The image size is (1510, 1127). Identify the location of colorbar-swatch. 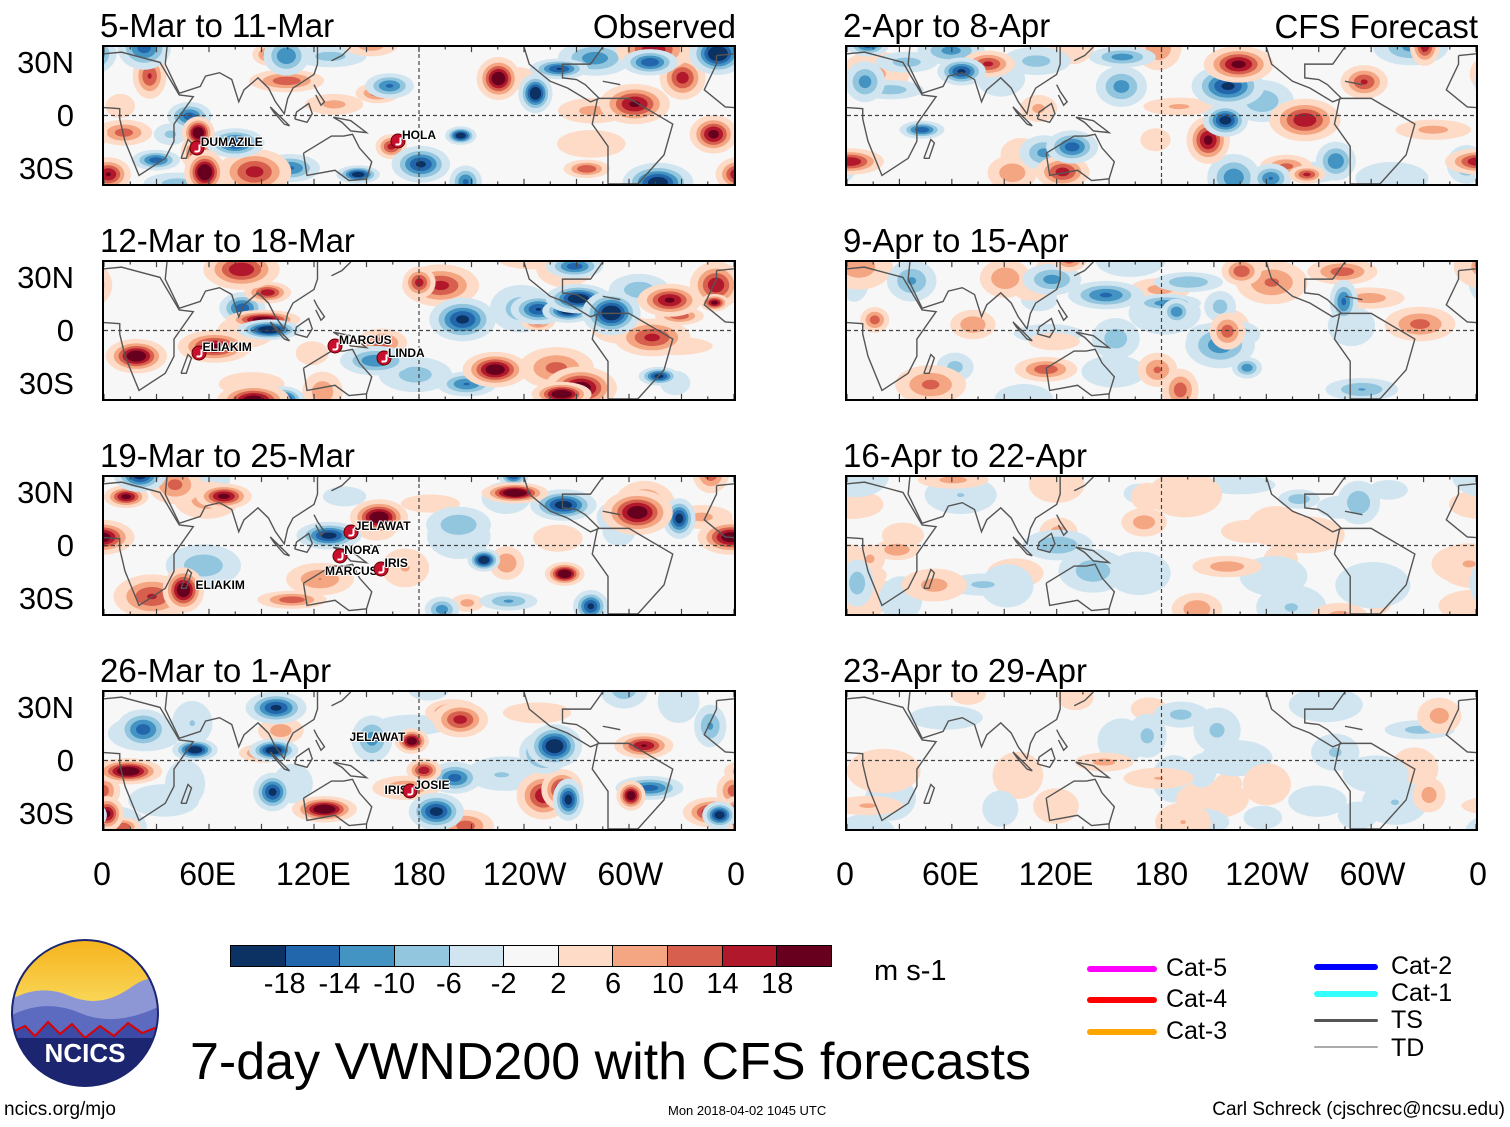
(750, 956).